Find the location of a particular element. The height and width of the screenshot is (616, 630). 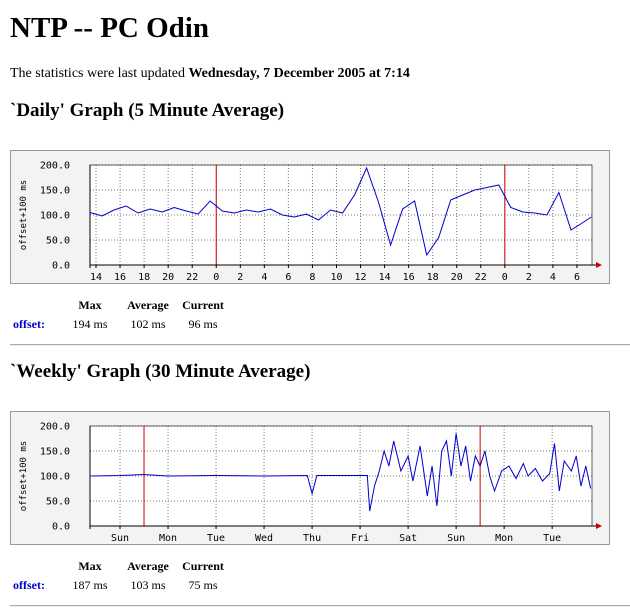

stat-value: 96 ms is located at coordinates (203, 324).